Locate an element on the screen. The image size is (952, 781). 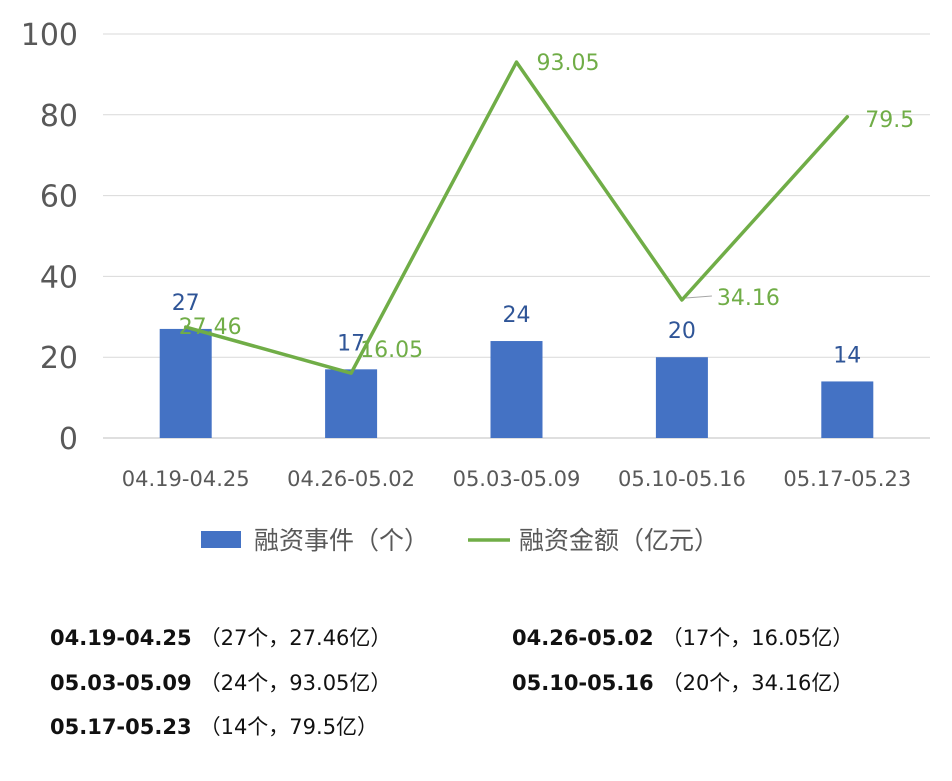
summary-item: 05.03-05.09 （24个，93.05亿） is located at coordinates (220, 682).